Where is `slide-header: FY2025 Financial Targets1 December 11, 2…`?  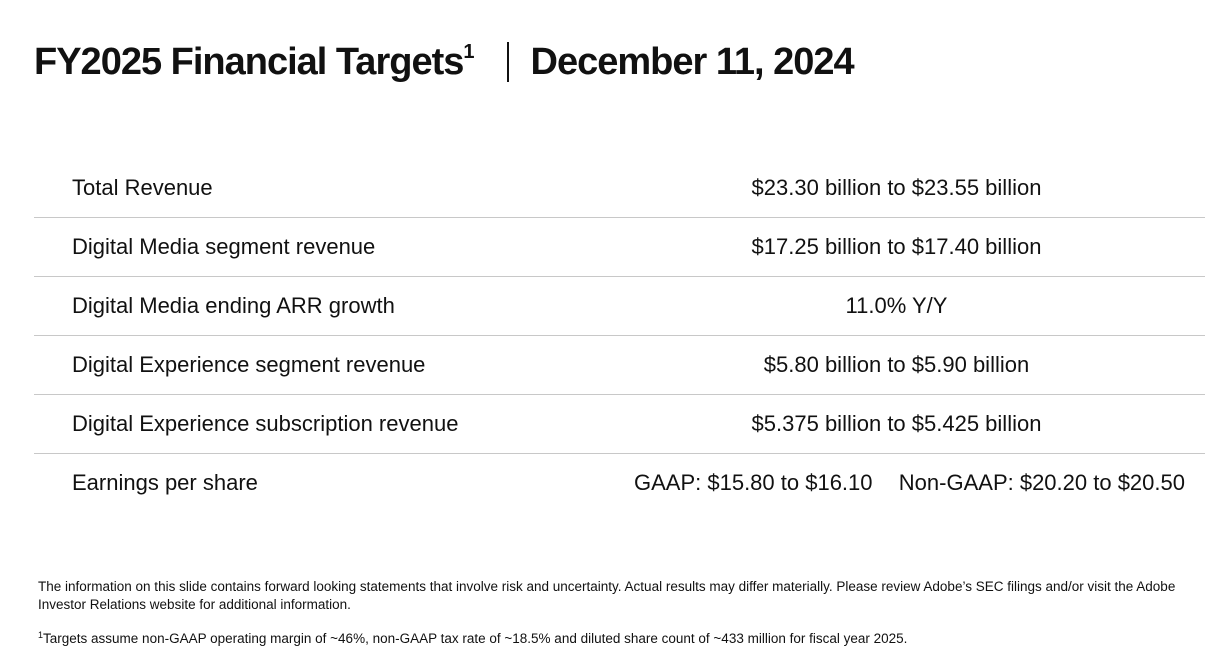
slide-header: FY2025 Financial Targets1 December 11, 2… is located at coordinates (444, 62).